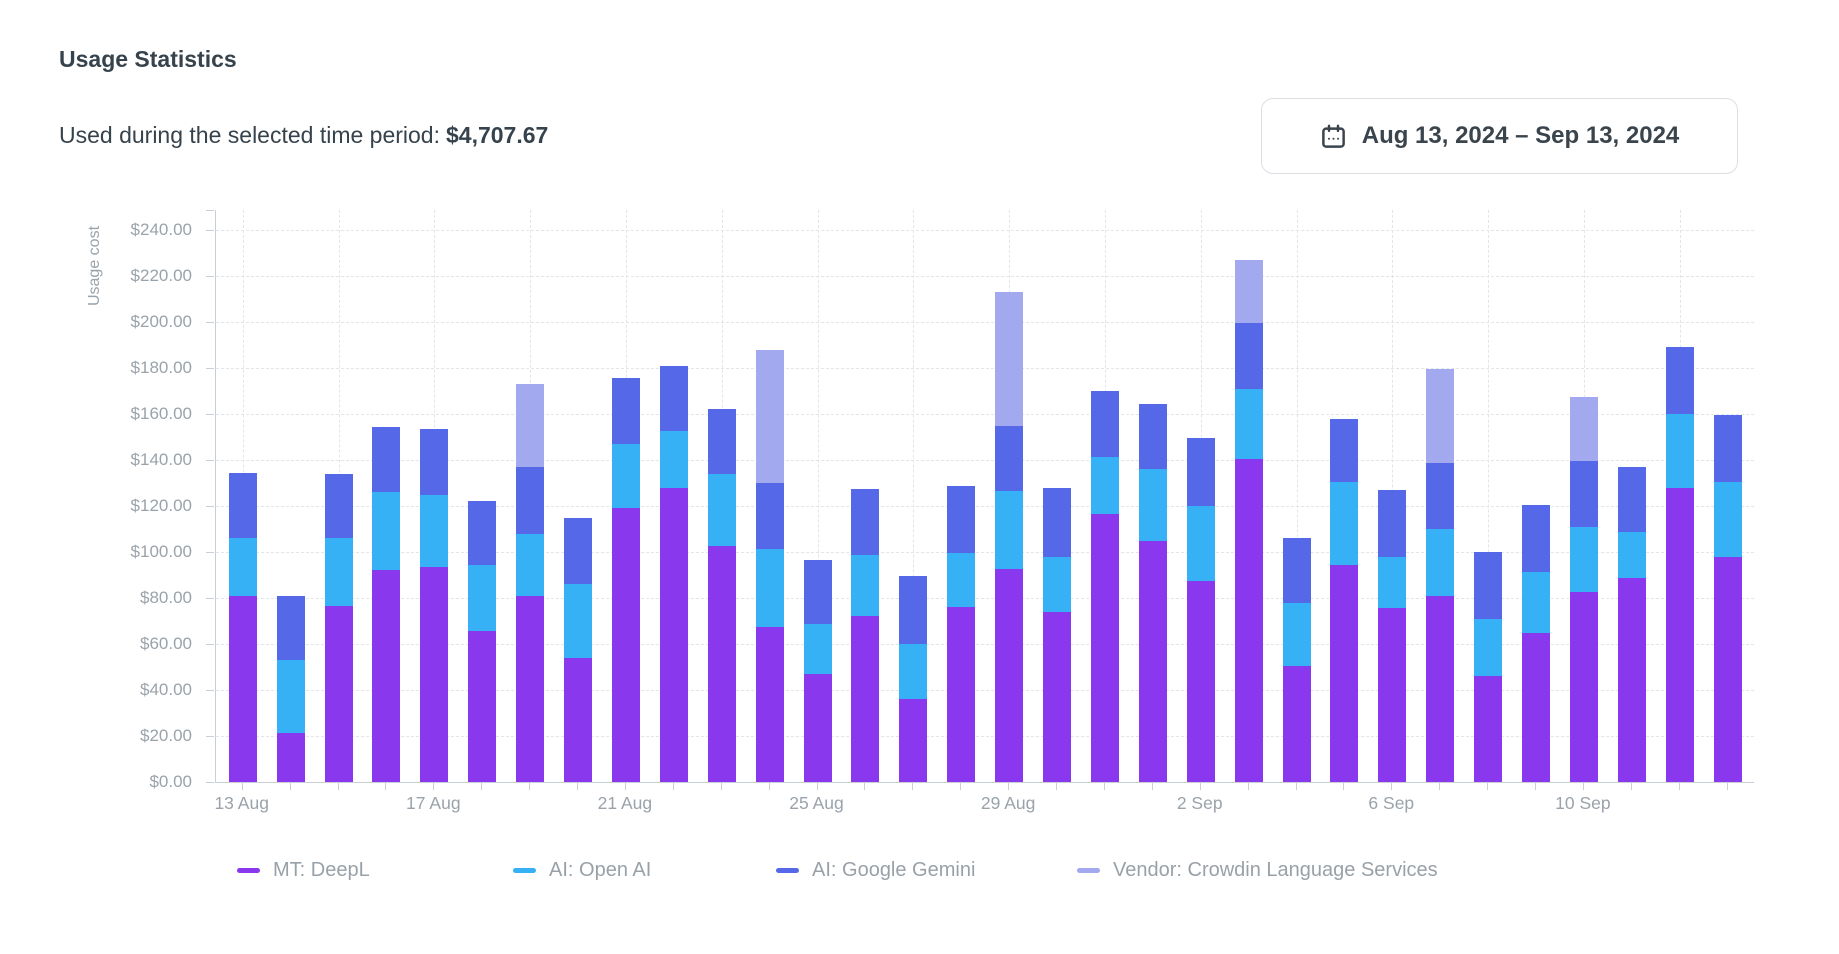  I want to click on bar-22-aug, so click(673, 573).